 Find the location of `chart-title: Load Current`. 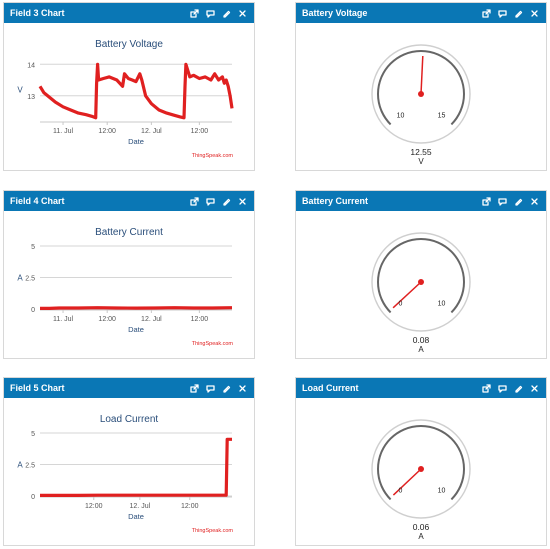

chart-title: Load Current is located at coordinates (129, 419).